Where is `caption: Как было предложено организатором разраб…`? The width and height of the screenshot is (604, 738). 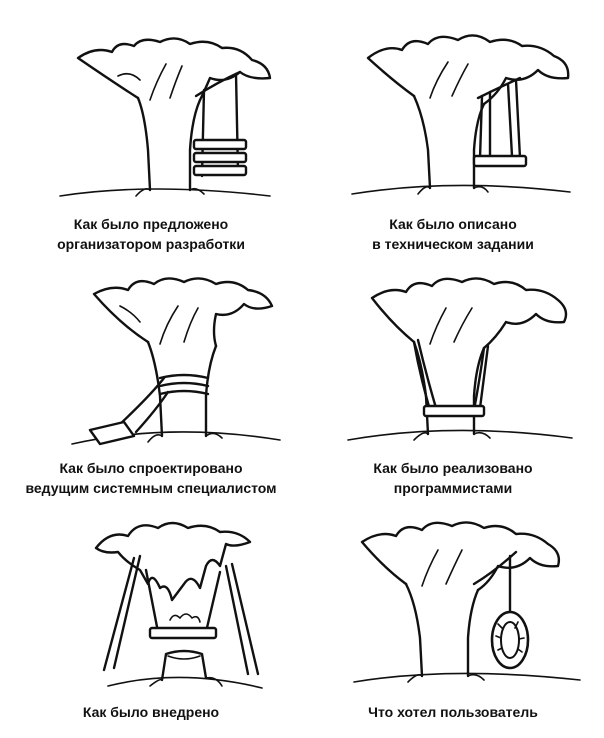
caption: Как было предложено организатором разраб… is located at coordinates (151, 234).